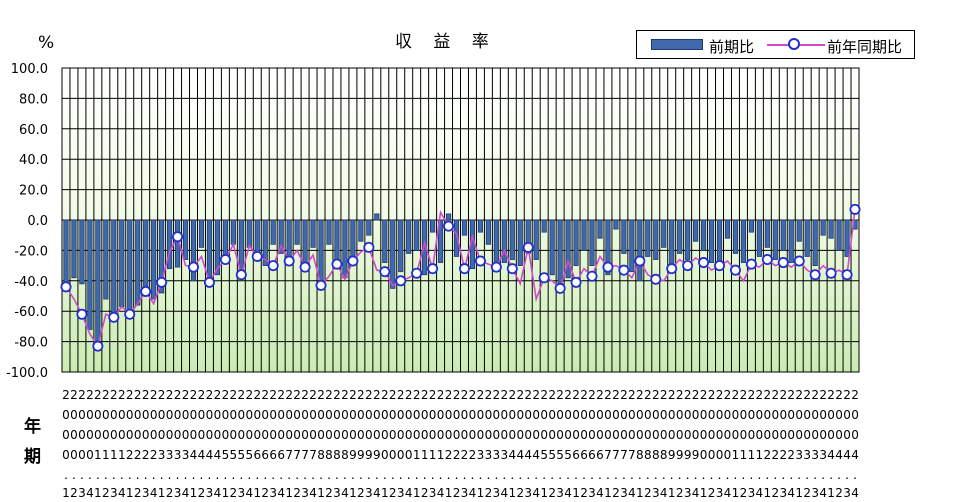 This screenshot has height=502, width=975. Describe the element at coordinates (732, 47) in the screenshot. I see `legend-label-qoq: 前期比` at that location.